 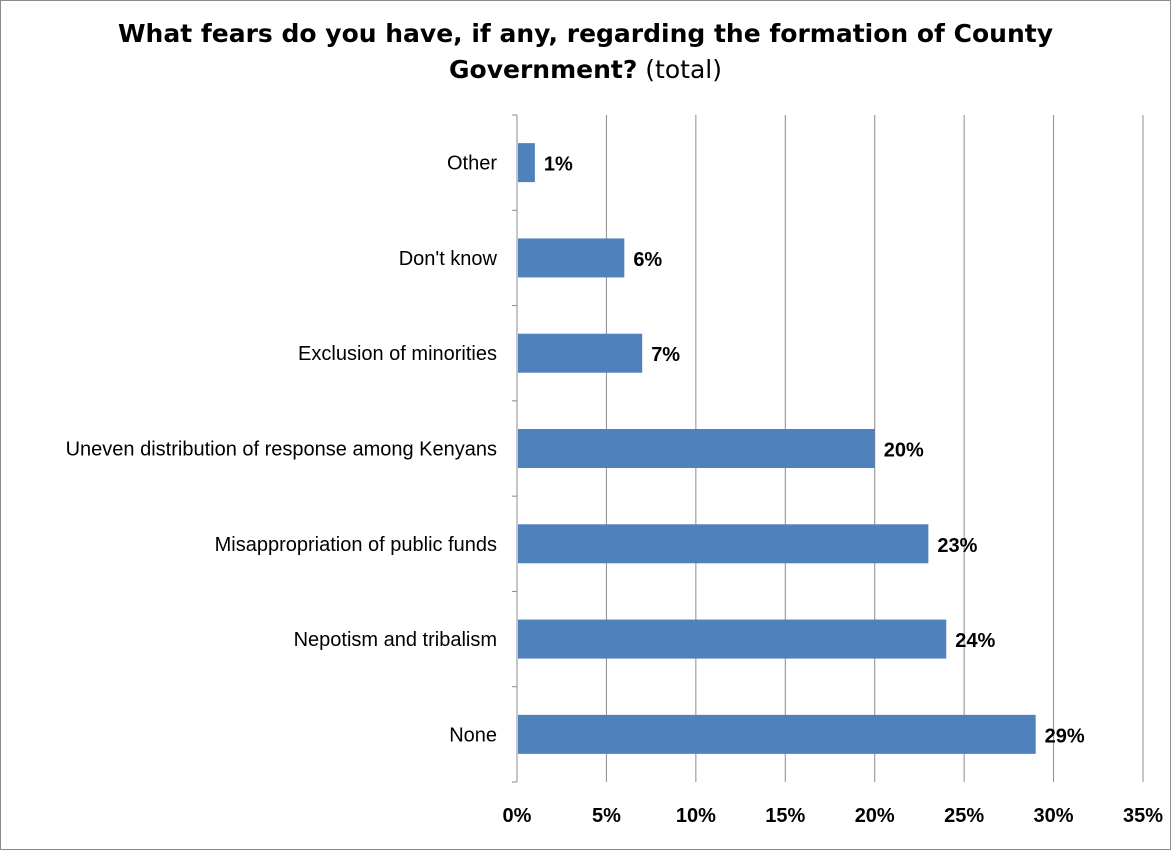 What do you see at coordinates (957, 546) in the screenshot?
I see `data-label: 23%` at bounding box center [957, 546].